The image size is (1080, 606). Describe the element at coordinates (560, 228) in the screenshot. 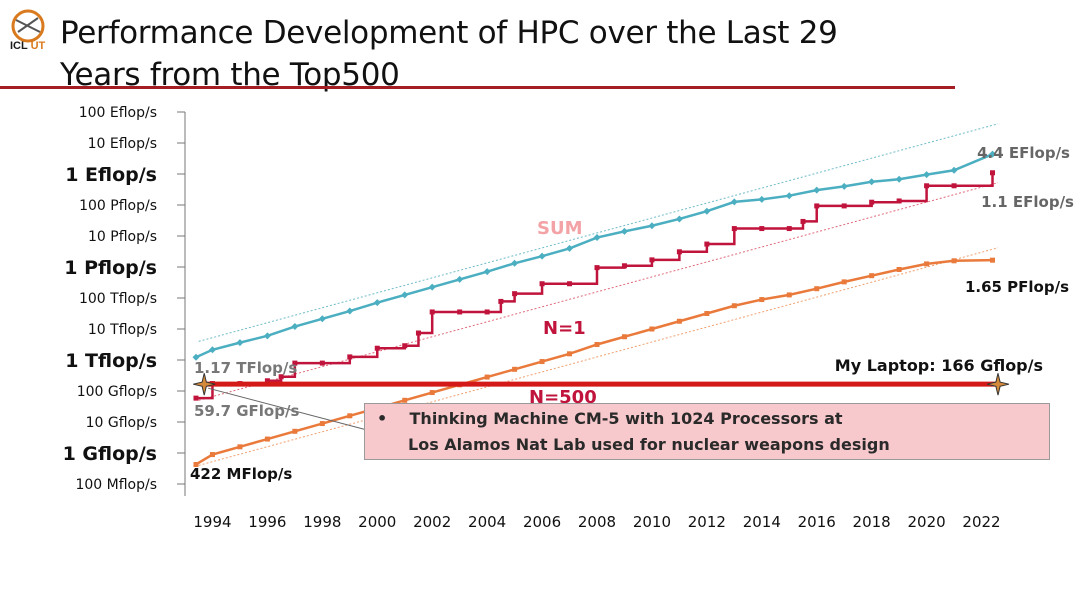

I see `sum-series-label: SUM` at that location.